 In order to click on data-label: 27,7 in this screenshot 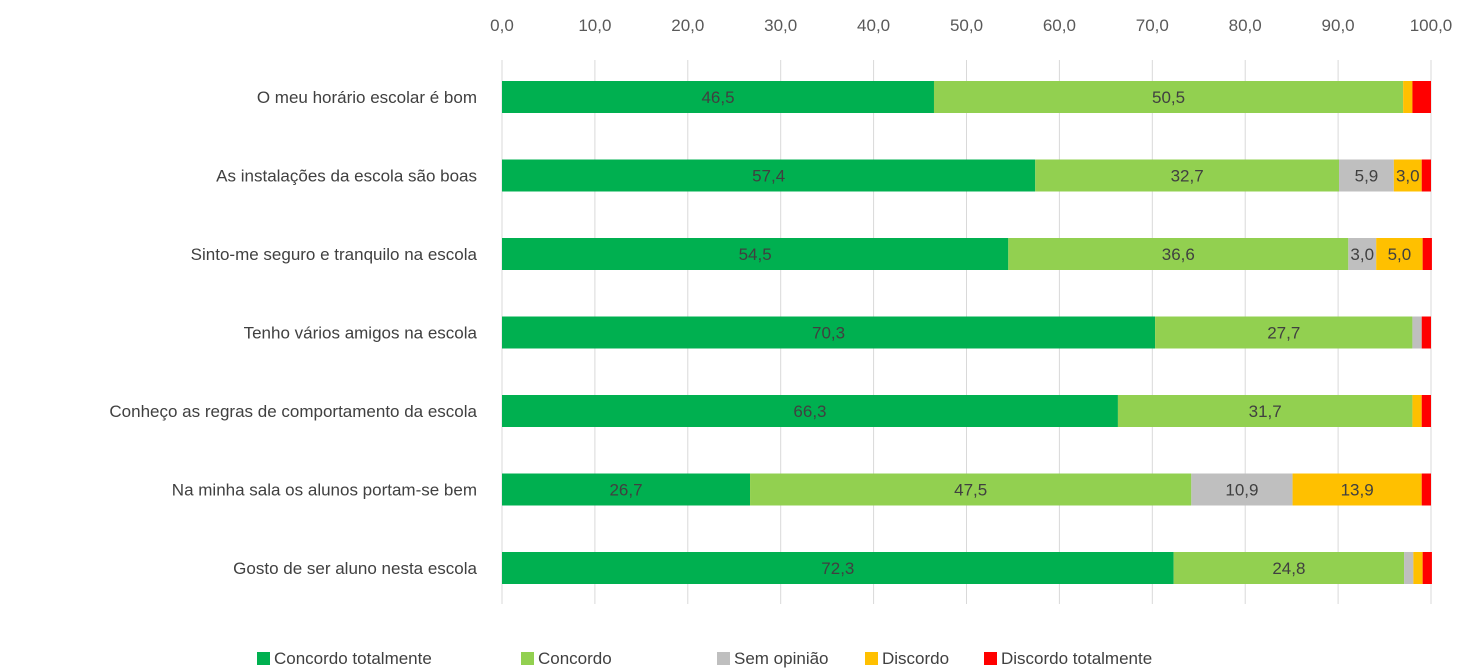, I will do `click(1283, 333)`.